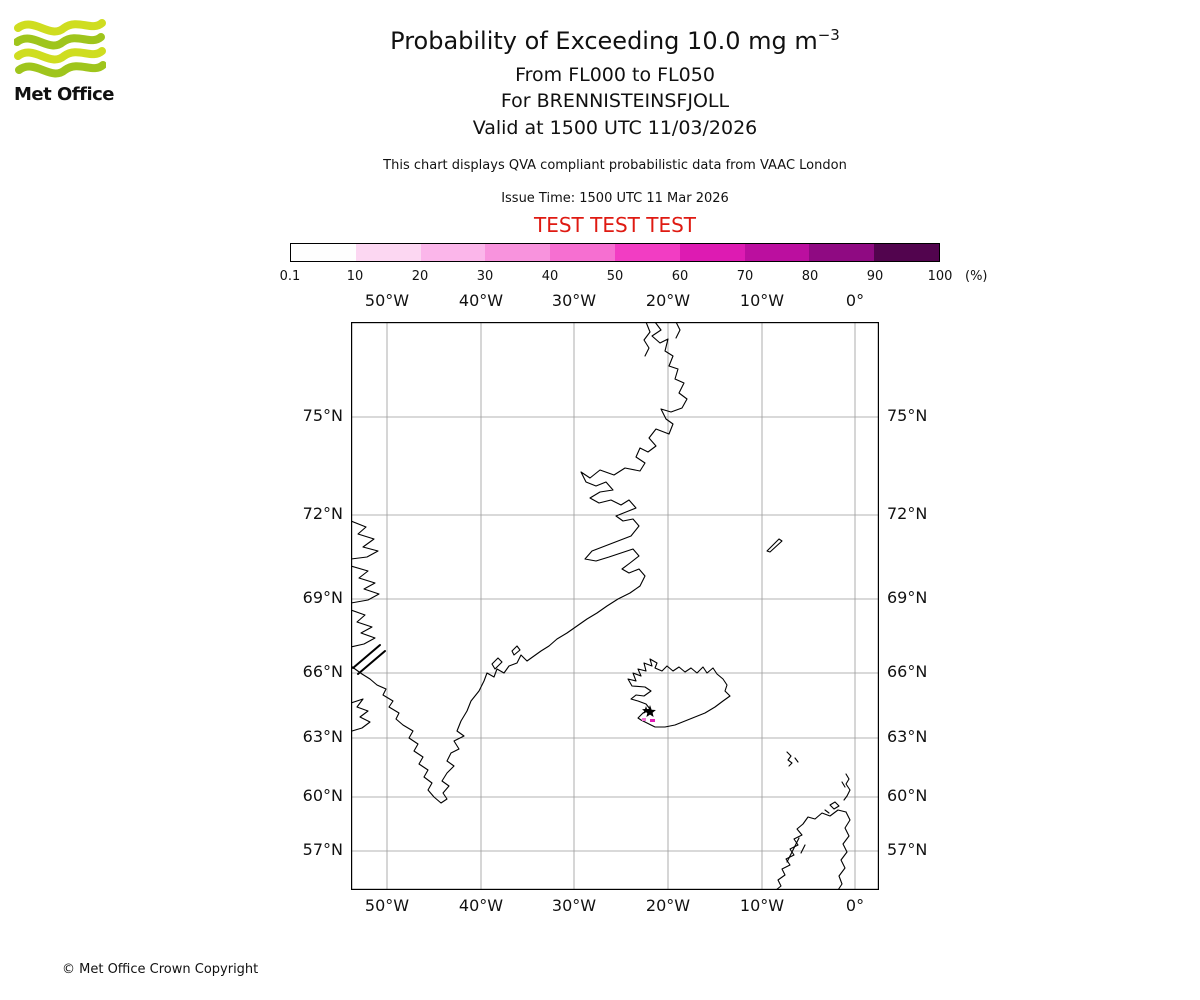  Describe the element at coordinates (614, 225) in the screenshot. I see `test-banner: TEST TEST TEST` at that location.